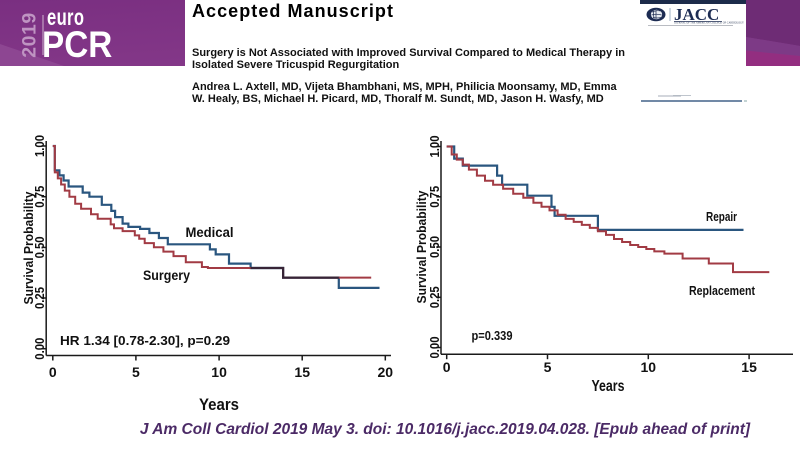 This screenshot has height=450, width=800. Describe the element at coordinates (722, 290) in the screenshot. I see `svg-text: Replacement` at that location.